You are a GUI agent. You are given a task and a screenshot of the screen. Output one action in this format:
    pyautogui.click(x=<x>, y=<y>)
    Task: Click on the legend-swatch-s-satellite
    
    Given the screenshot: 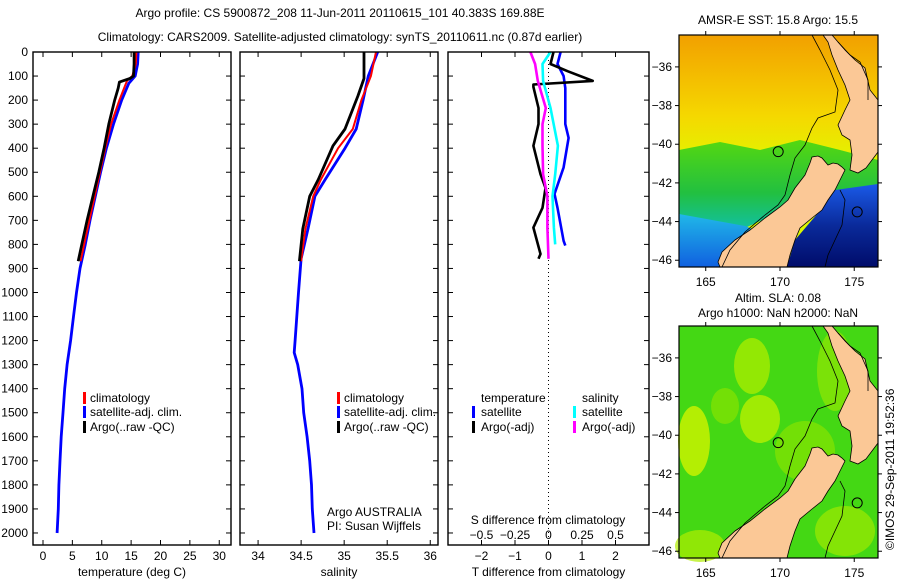 What is the action you would take?
    pyautogui.click(x=574, y=412)
    